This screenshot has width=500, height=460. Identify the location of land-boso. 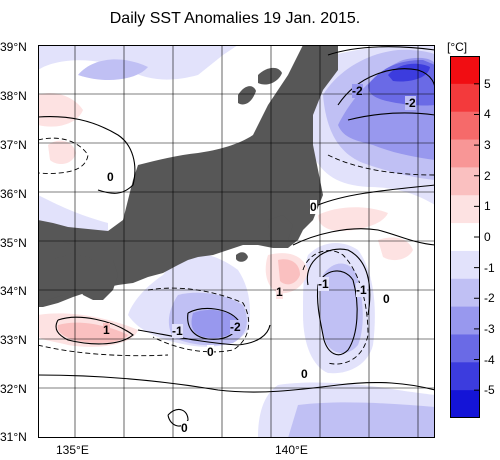
(280, 230).